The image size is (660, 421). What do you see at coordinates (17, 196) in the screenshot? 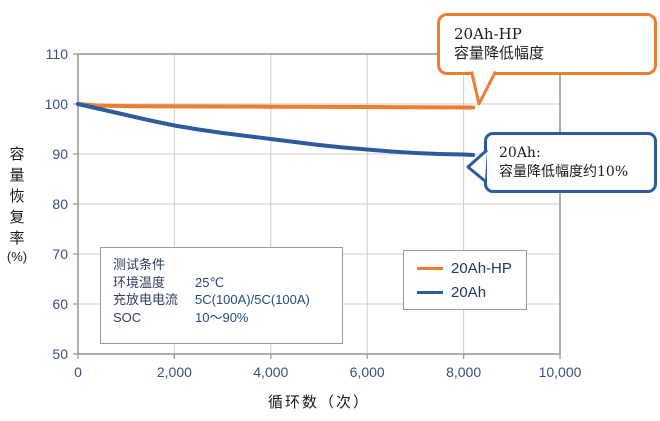
I see `y-axis-title: 容量恢复率` at bounding box center [17, 196].